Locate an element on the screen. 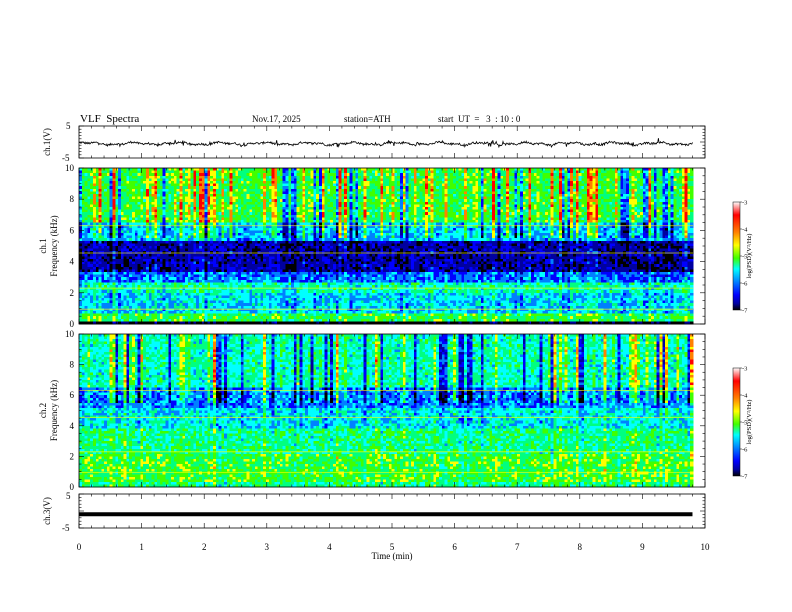 This screenshot has width=792, height=612. ch2-spectrogram-channel-label: ch.2 is located at coordinates (43, 410).